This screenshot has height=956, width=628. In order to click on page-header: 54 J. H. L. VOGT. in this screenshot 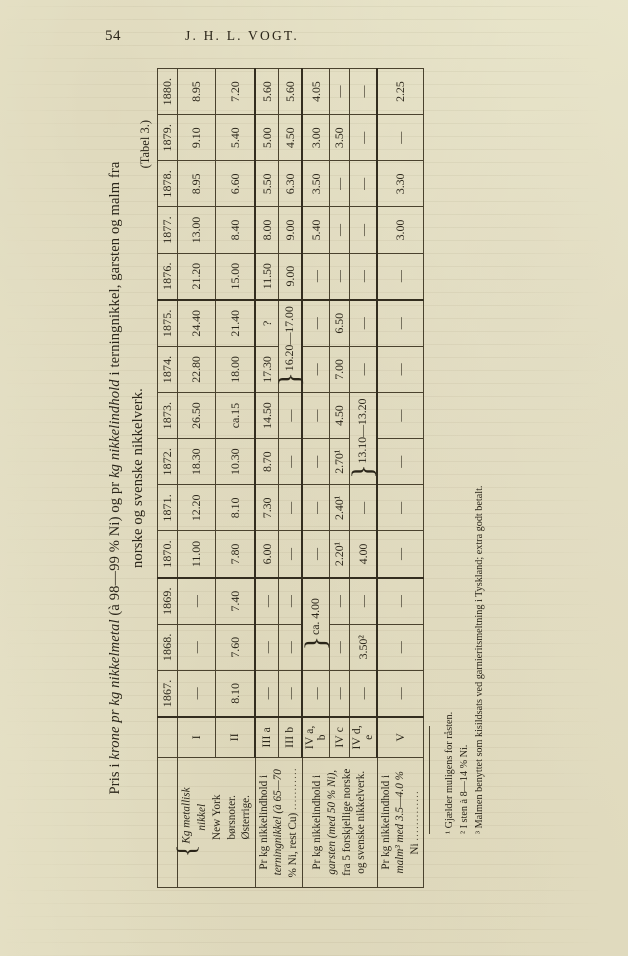, I will do `click(314, 36)`.